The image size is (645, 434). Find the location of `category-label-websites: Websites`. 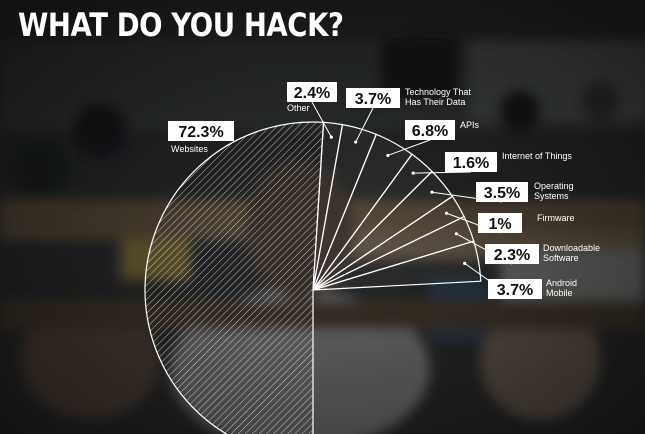

category-label-websites: Websites is located at coordinates (189, 149).